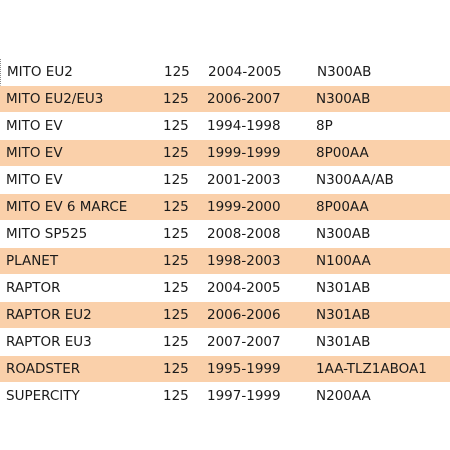 The height and width of the screenshot is (450, 450). What do you see at coordinates (49, 342) in the screenshot?
I see `cell-model: RAPTOR EU3` at bounding box center [49, 342].